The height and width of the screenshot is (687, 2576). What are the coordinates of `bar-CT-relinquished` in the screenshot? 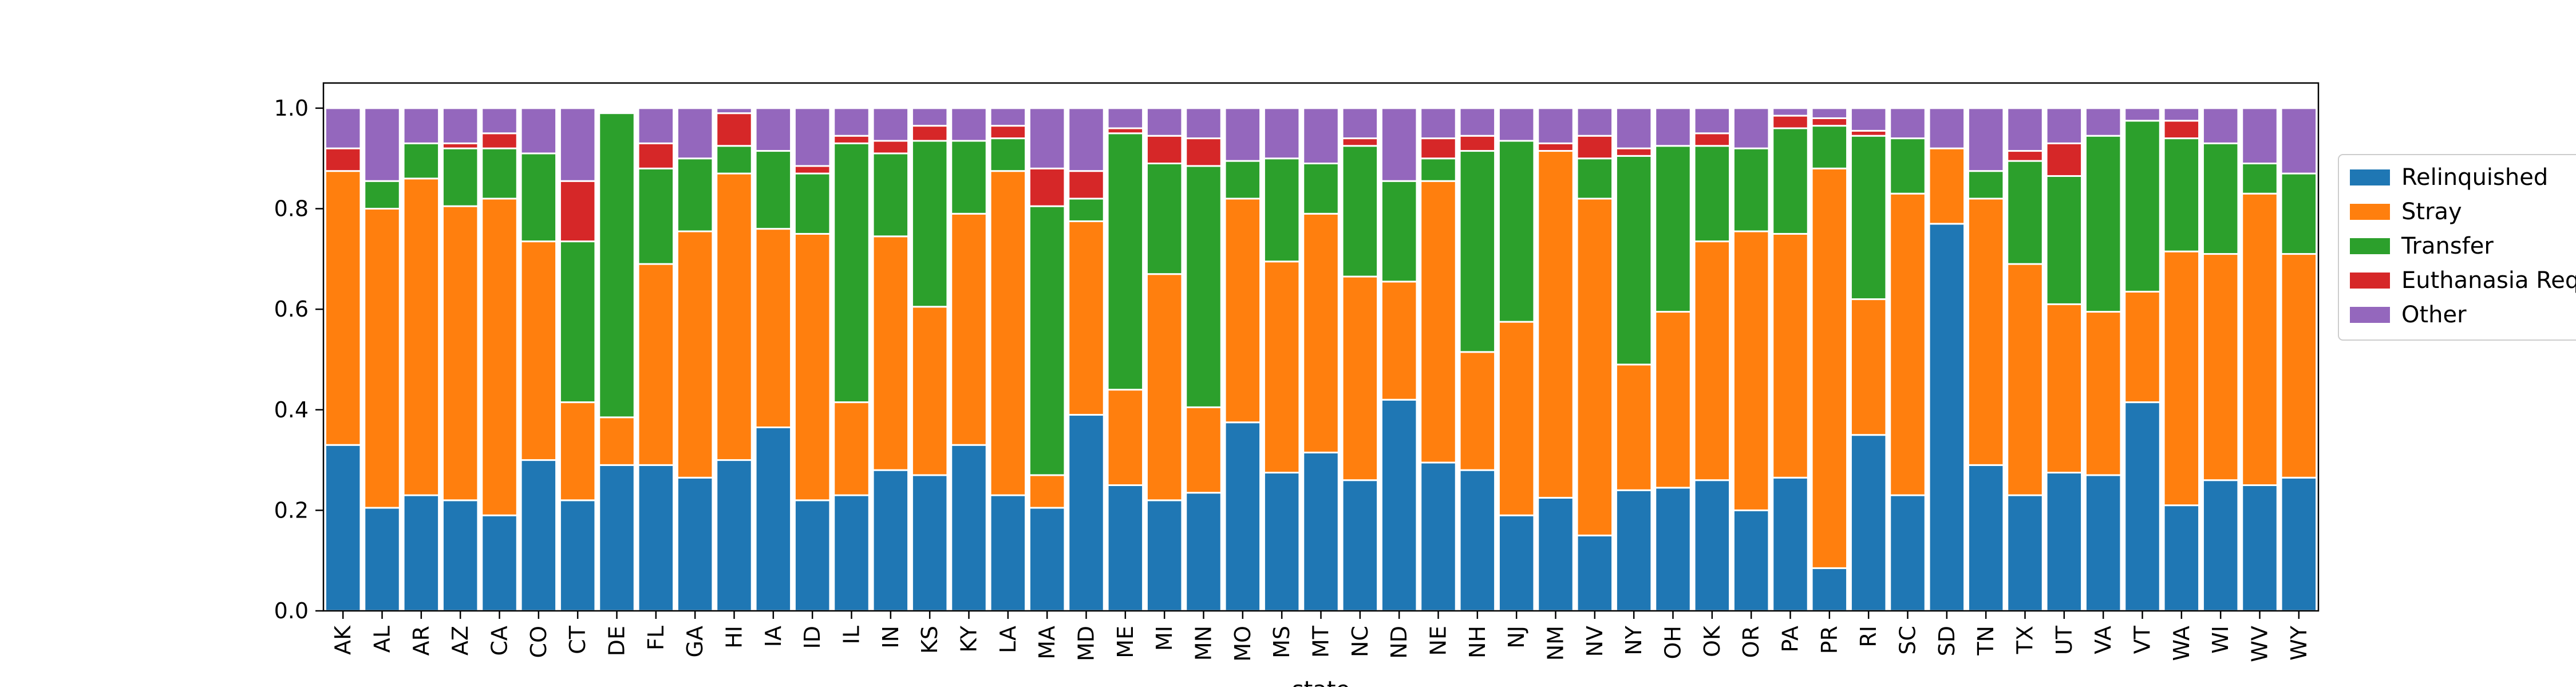 It's located at (577, 556).